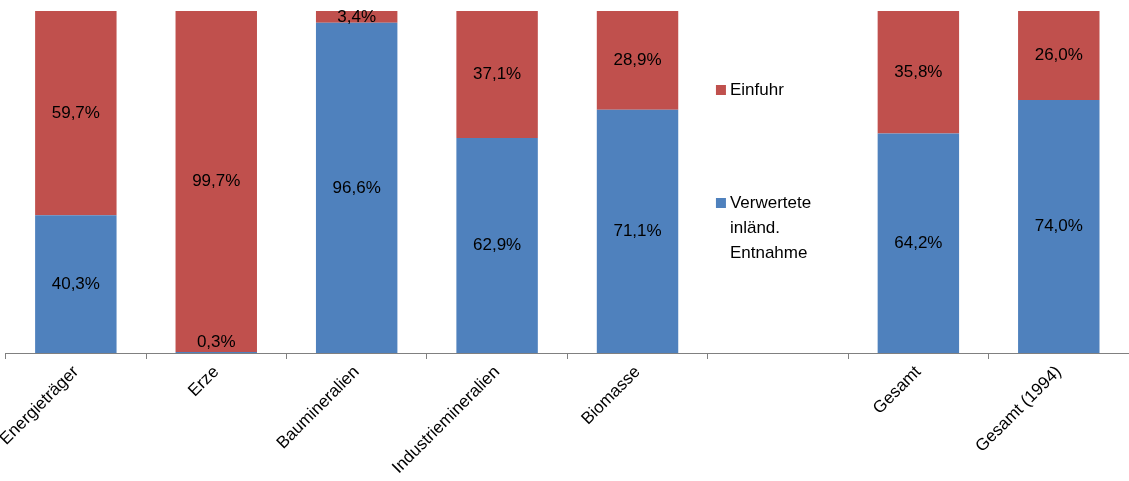 The image size is (1129, 481). I want to click on data-label: 62,9%, so click(497, 245).